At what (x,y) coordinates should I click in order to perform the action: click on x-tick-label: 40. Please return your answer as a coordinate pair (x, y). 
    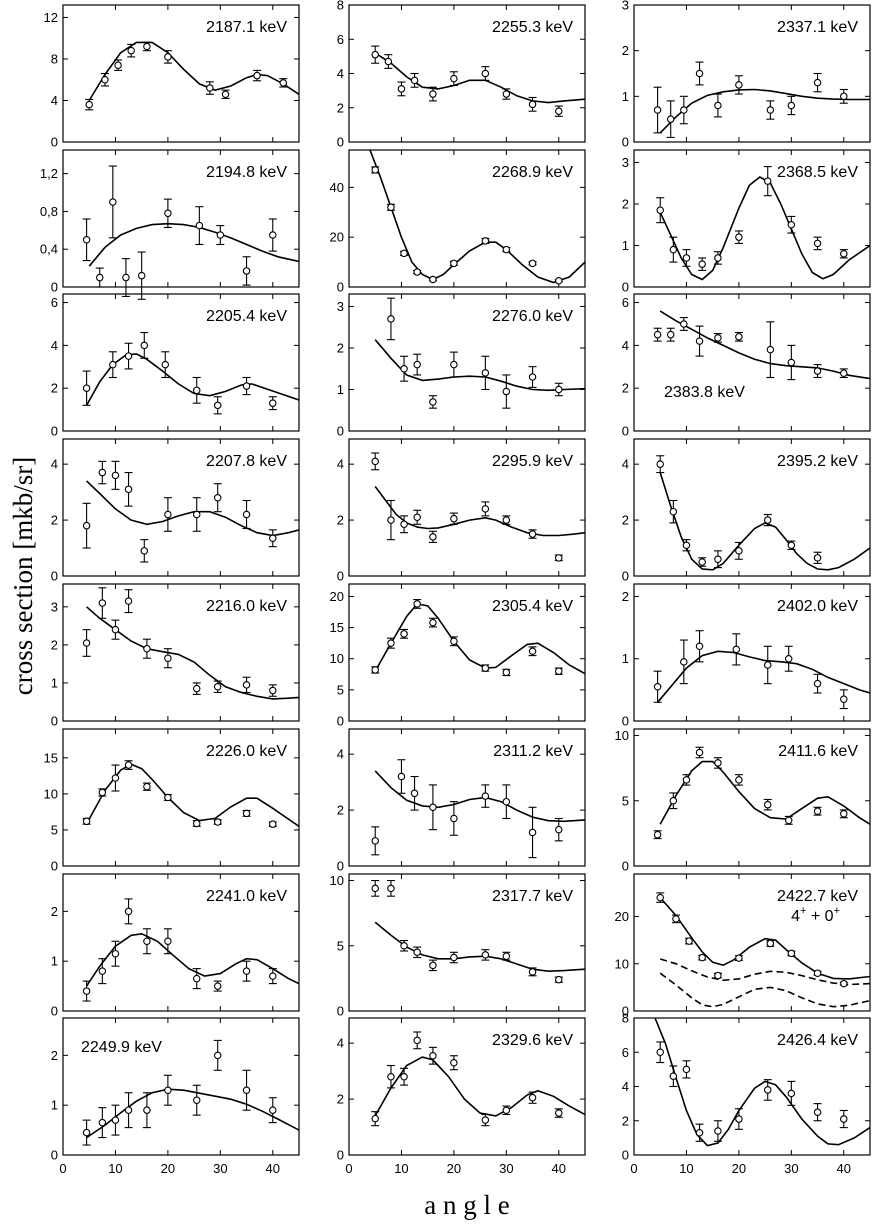
    Looking at the image, I should click on (559, 1168).